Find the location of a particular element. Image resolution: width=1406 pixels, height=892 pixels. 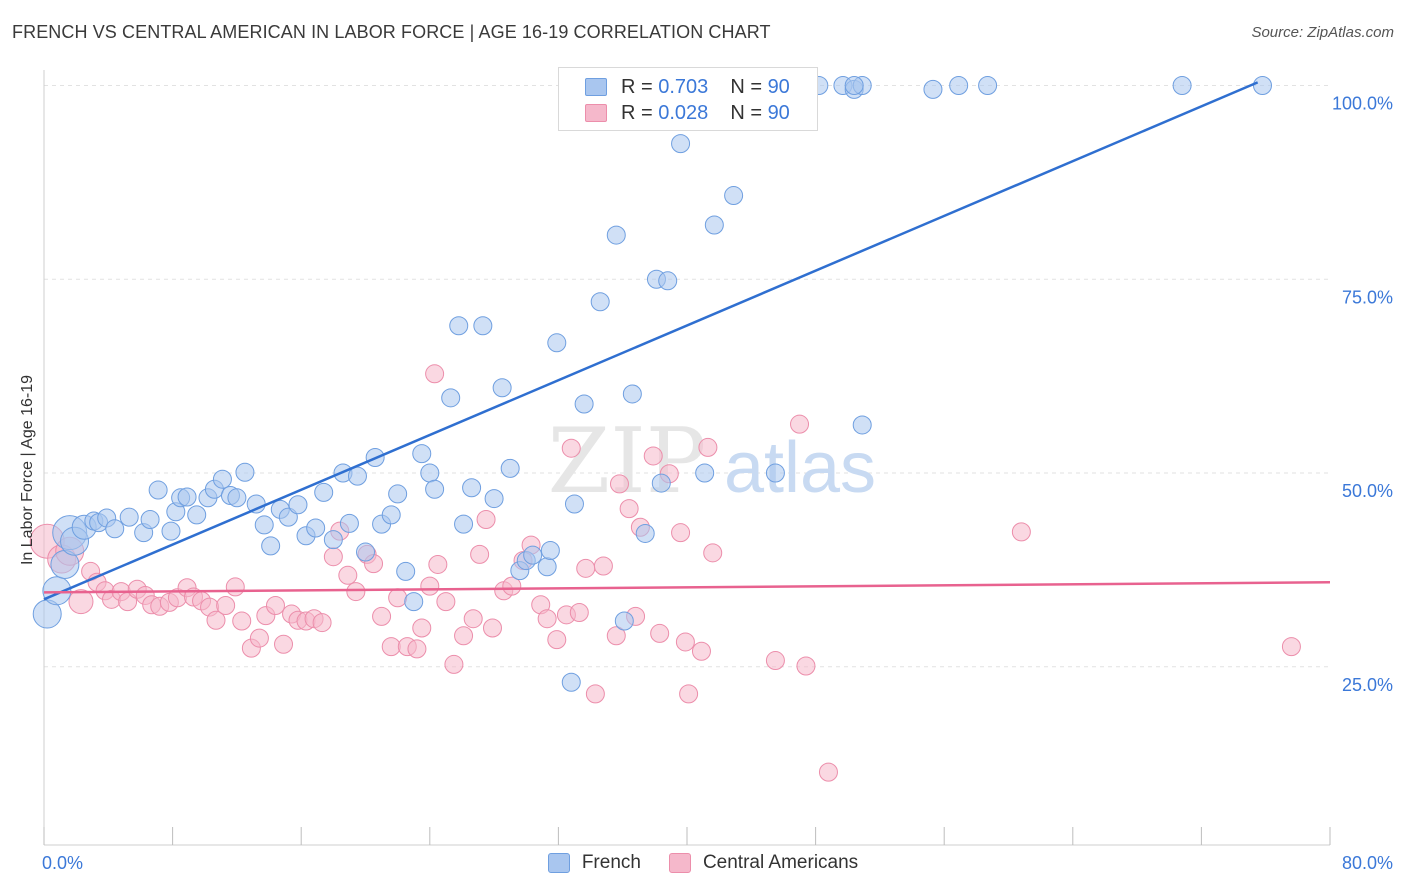

y-tick-label: 50.0% is located at coordinates (1367, 491).